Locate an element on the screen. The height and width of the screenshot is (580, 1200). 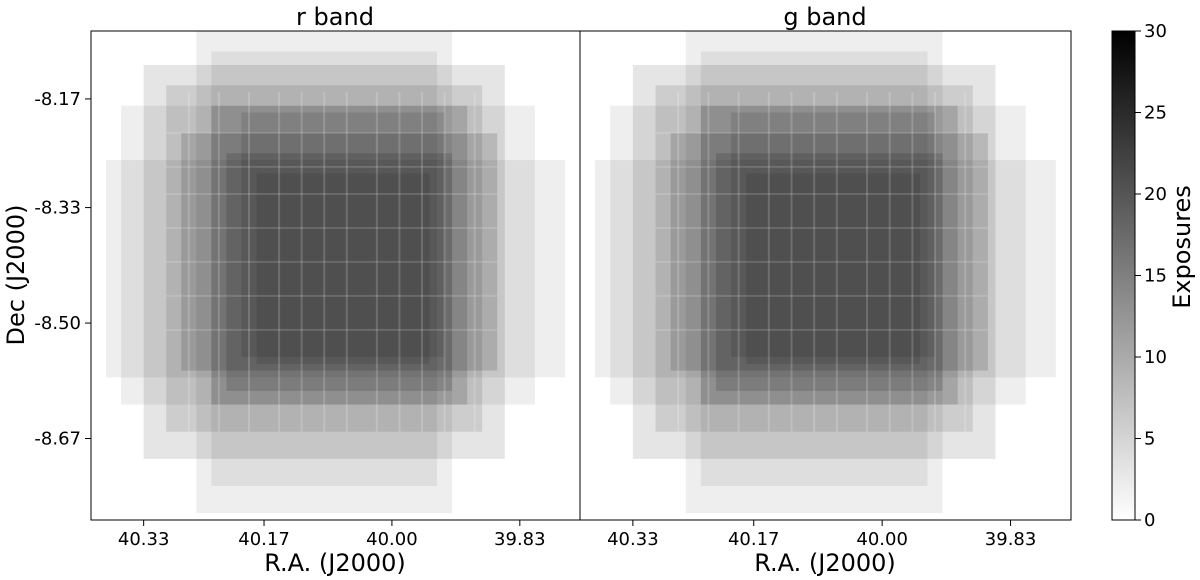
colorbar-tick-label-4: 20 is located at coordinates (1155, 194).